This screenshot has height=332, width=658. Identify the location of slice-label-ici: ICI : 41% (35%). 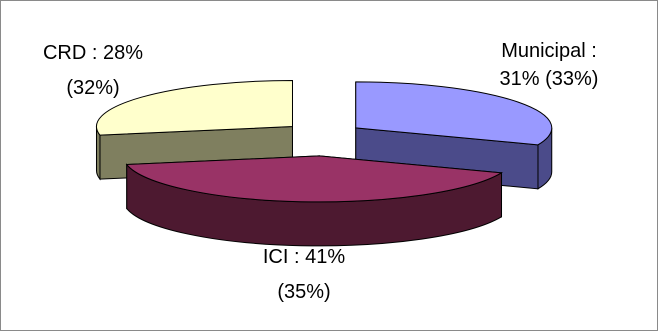
(304, 274).